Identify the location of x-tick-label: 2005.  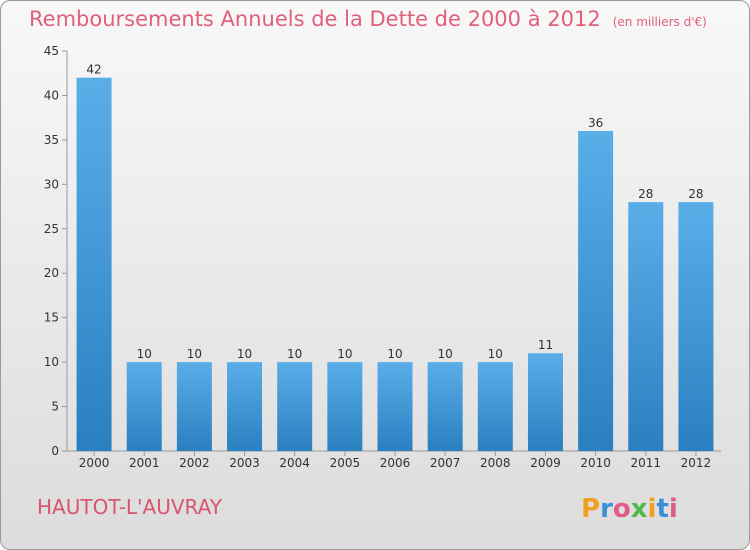
(345, 463).